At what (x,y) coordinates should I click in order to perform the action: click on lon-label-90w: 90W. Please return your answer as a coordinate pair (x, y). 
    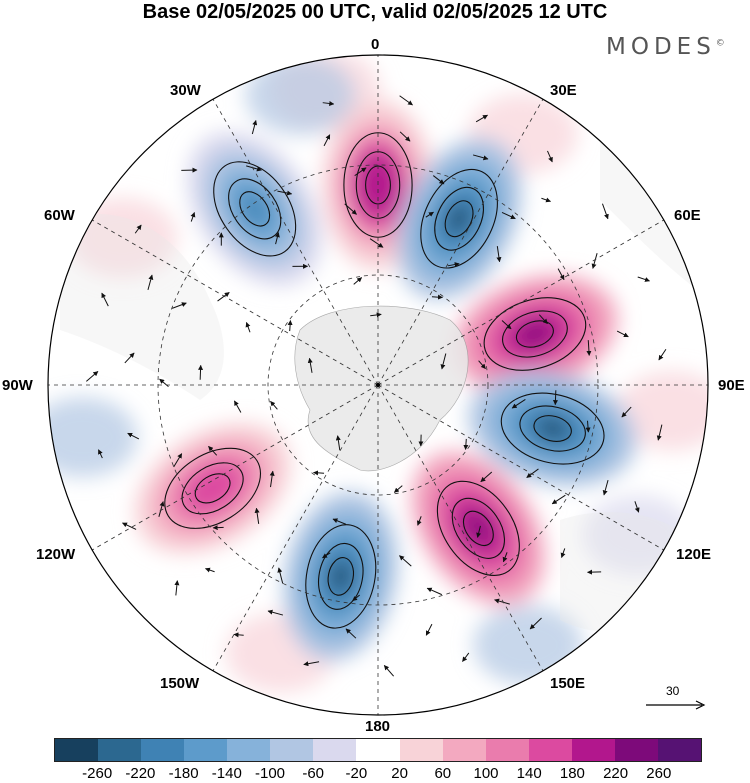
    Looking at the image, I should click on (17, 385).